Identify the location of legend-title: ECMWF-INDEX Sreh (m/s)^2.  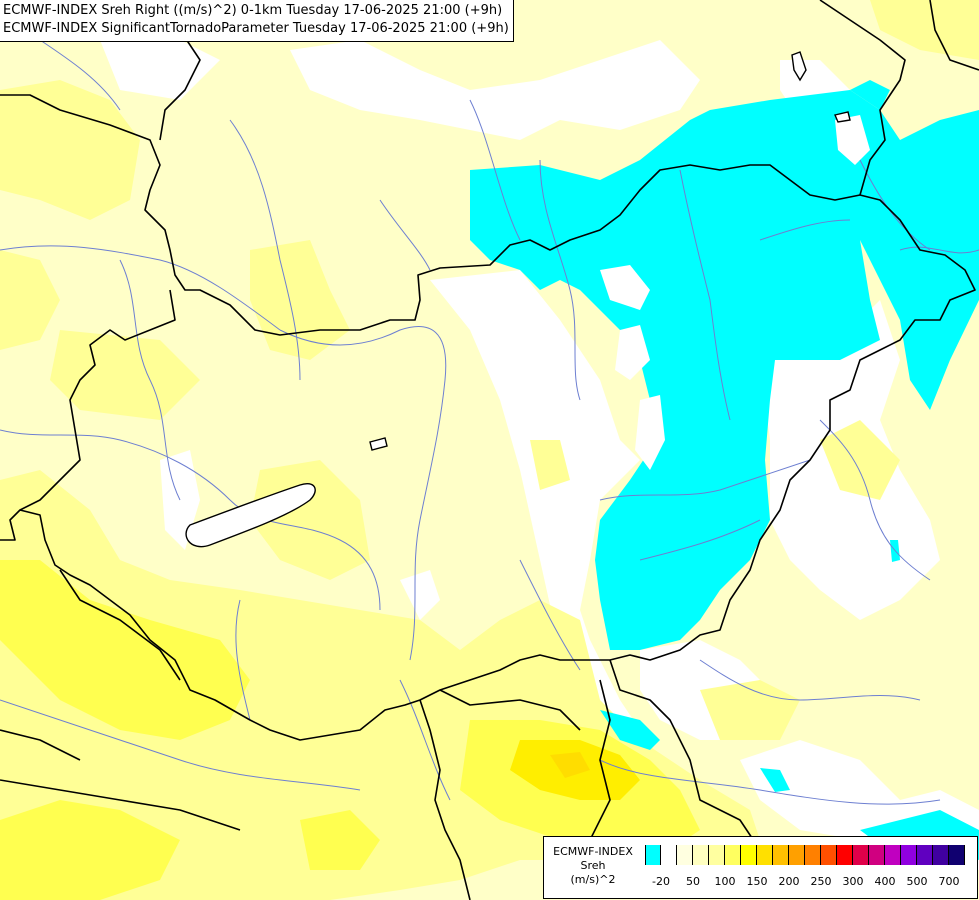
(593, 866).